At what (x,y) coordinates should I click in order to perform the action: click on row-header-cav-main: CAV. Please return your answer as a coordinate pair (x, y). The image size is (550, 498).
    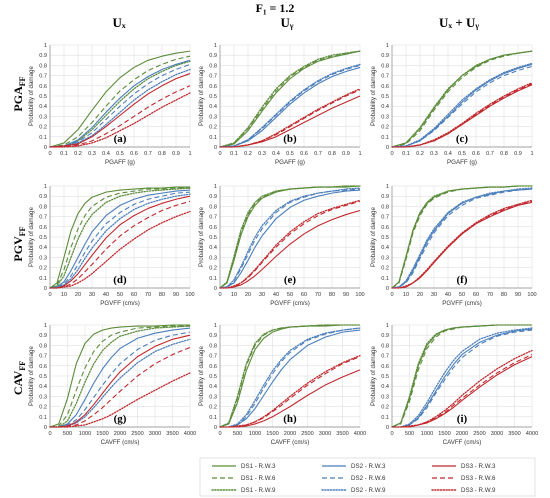
    Looking at the image, I should click on (18, 382).